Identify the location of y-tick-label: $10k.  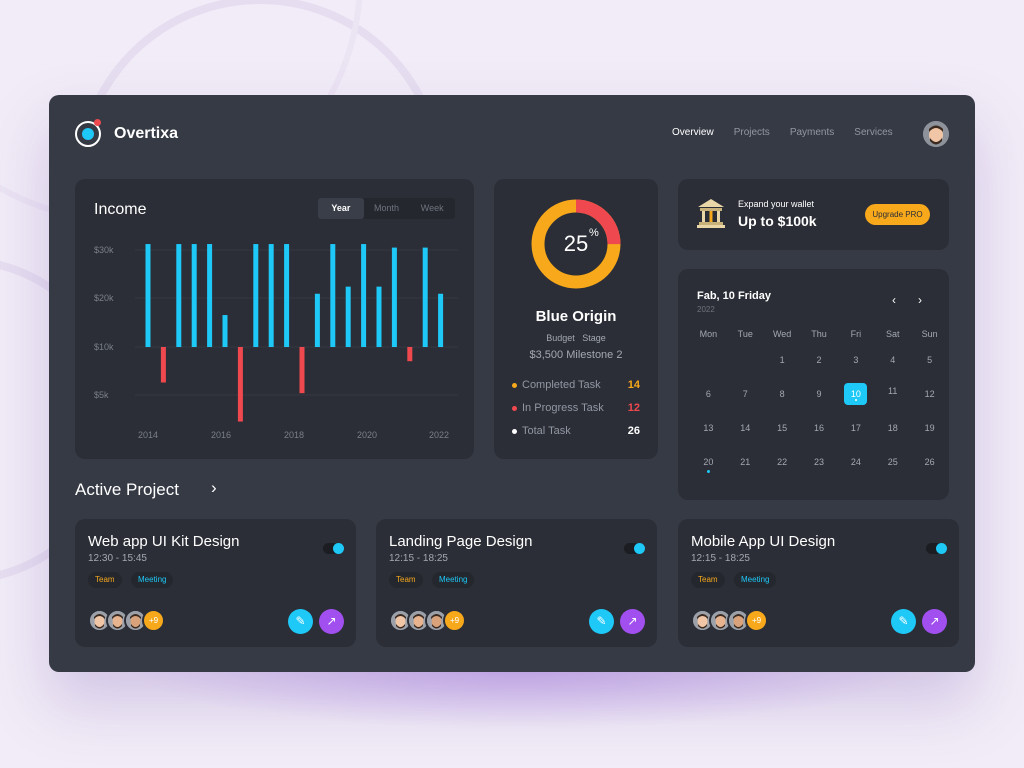
(104, 347).